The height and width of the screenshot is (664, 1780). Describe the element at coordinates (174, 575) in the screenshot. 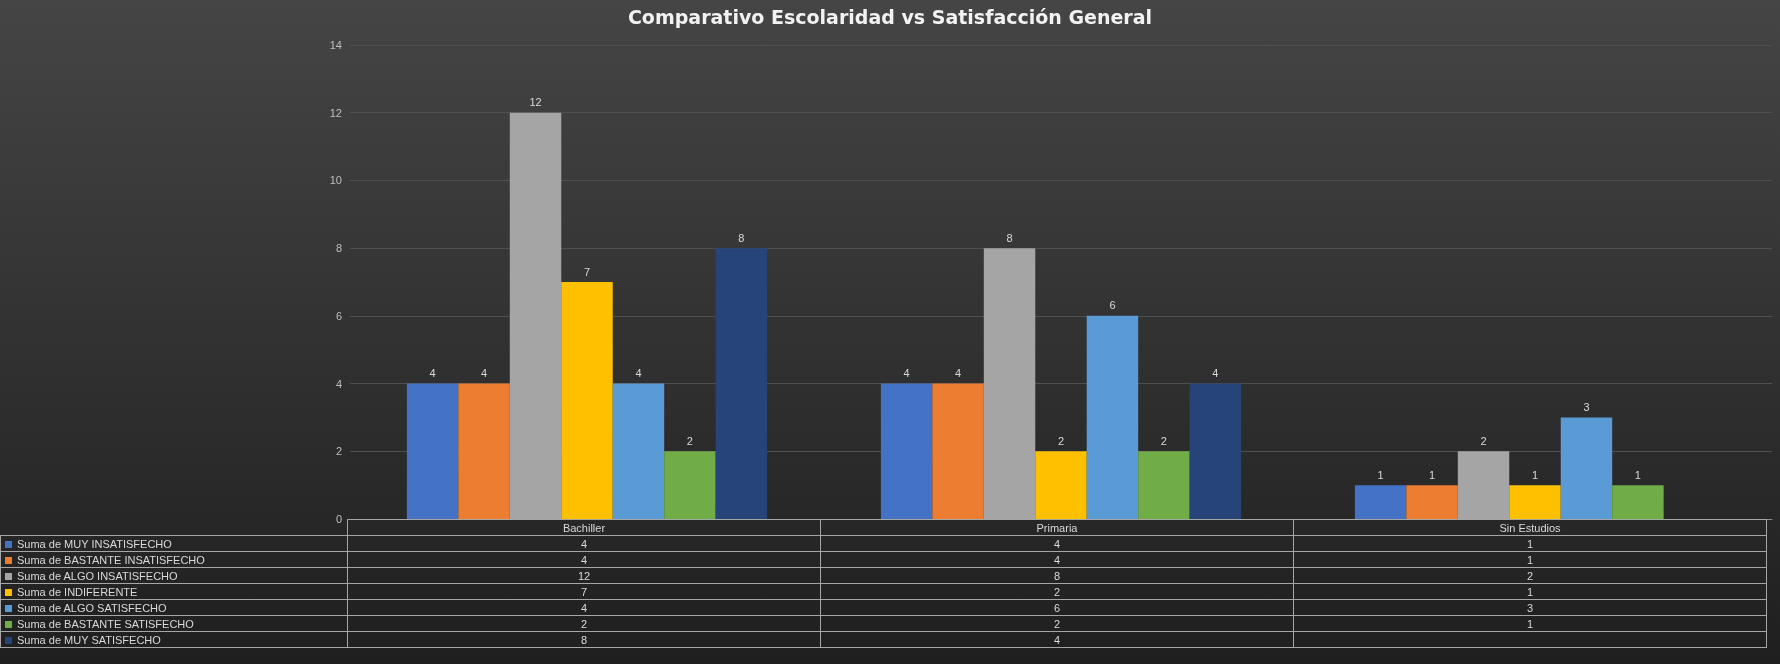

I see `legend-label: Suma de ALGO INSATISFECHO` at that location.